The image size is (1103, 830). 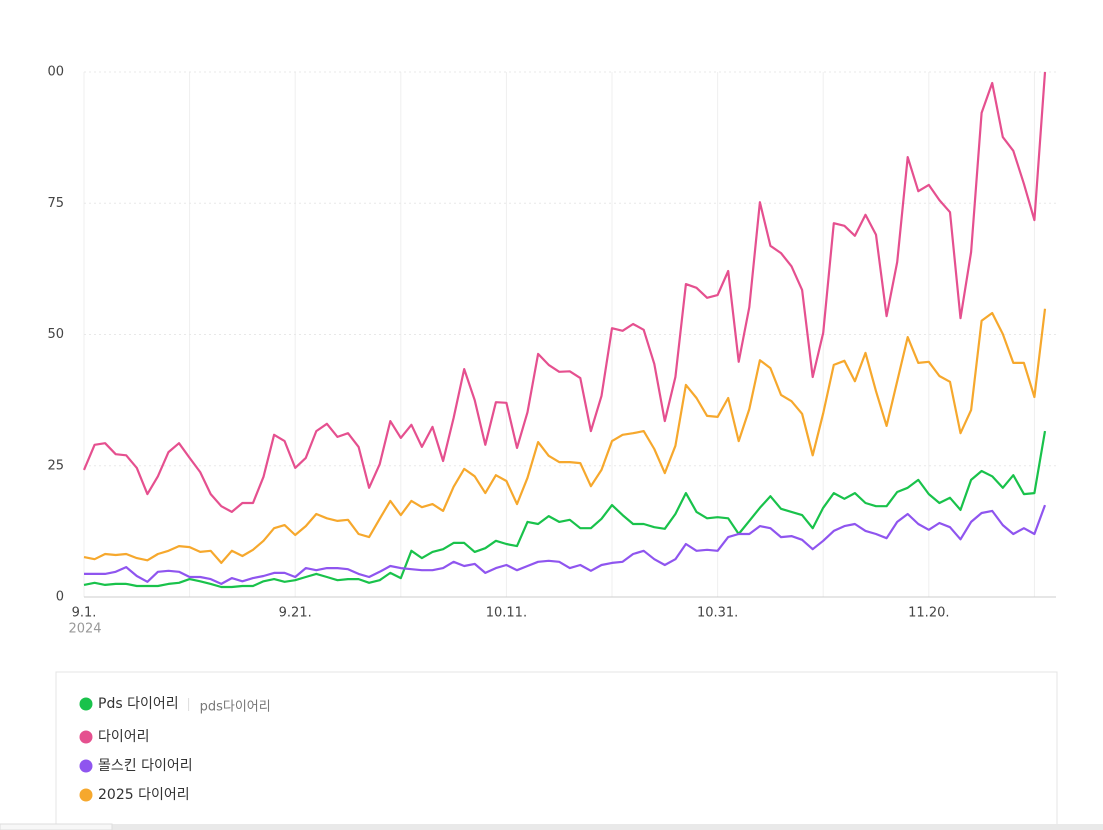 I want to click on legend-label: Pds 다이어리, so click(x=138, y=704).